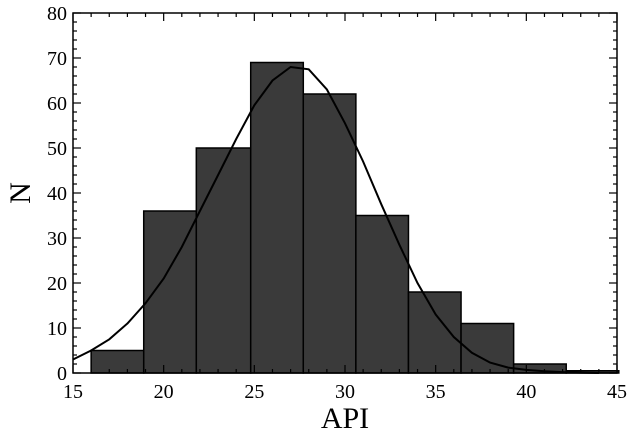 The image size is (630, 437). Describe the element at coordinates (164, 392) in the screenshot. I see `x-tick-label: 20` at that location.